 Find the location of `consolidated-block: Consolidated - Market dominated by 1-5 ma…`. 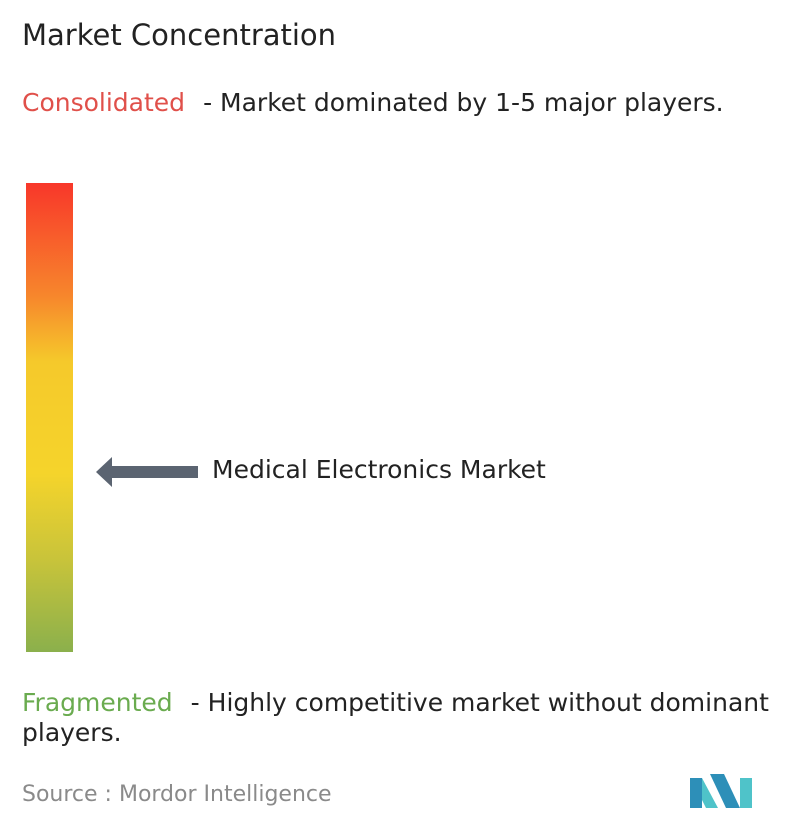

consolidated-block: Consolidated - Market dominated by 1-5 ma… is located at coordinates (407, 103).